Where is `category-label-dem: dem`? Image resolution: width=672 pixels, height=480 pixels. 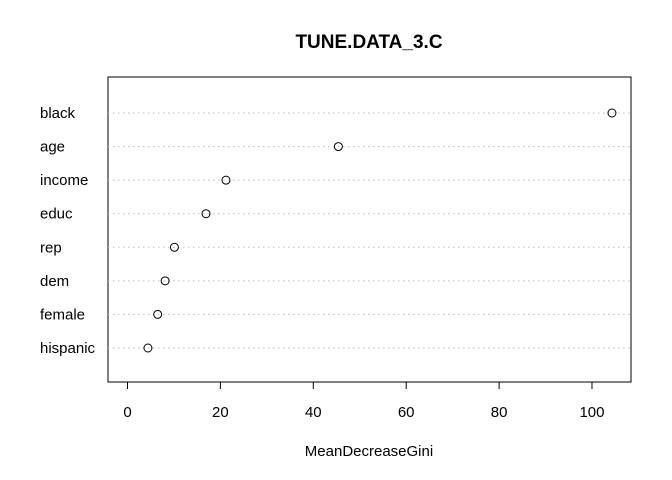 category-label-dem: dem is located at coordinates (54, 281).